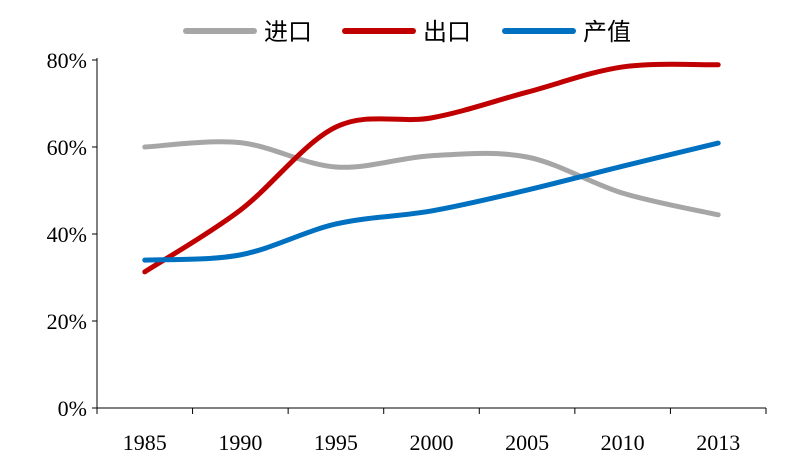  What do you see at coordinates (623, 442) in the screenshot?
I see `x-tick-label: 2010` at bounding box center [623, 442].